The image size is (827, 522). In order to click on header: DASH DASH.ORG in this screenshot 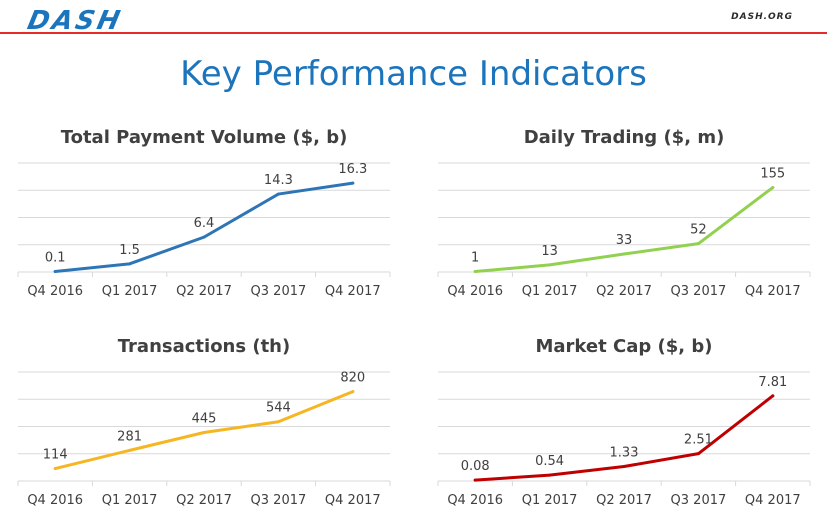, I will do `click(413, 23)`.